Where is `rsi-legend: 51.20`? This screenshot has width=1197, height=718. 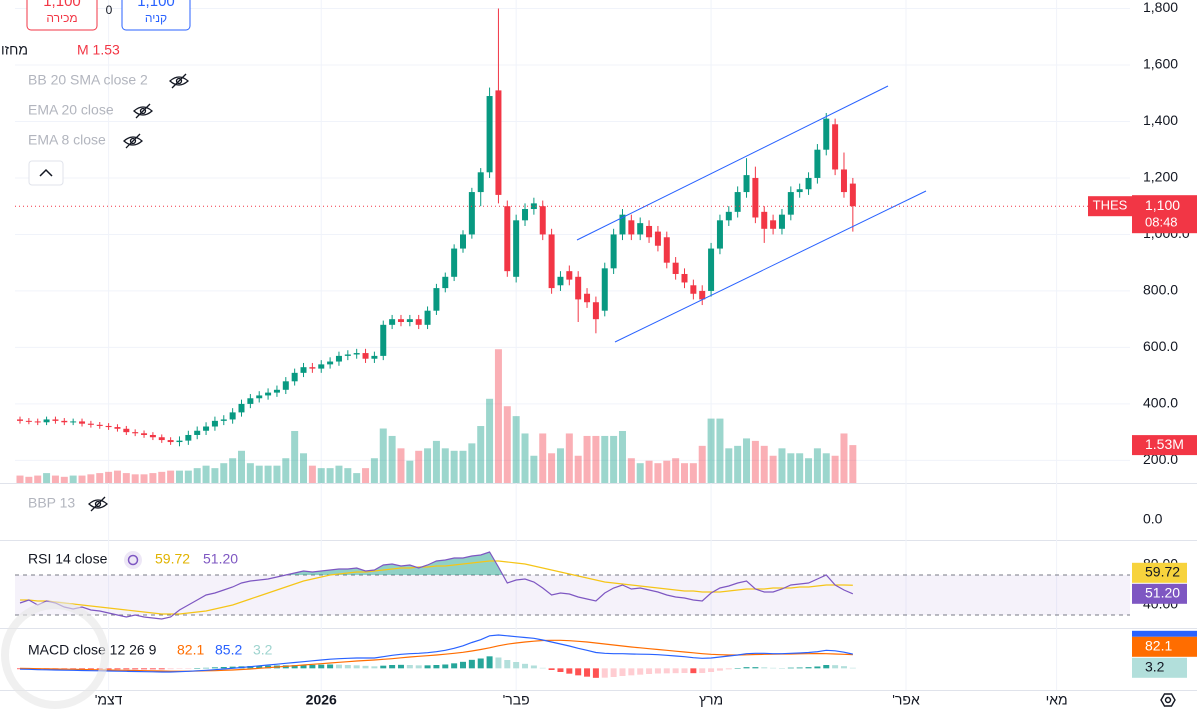
rsi-legend: 51.20 is located at coordinates (220, 559).